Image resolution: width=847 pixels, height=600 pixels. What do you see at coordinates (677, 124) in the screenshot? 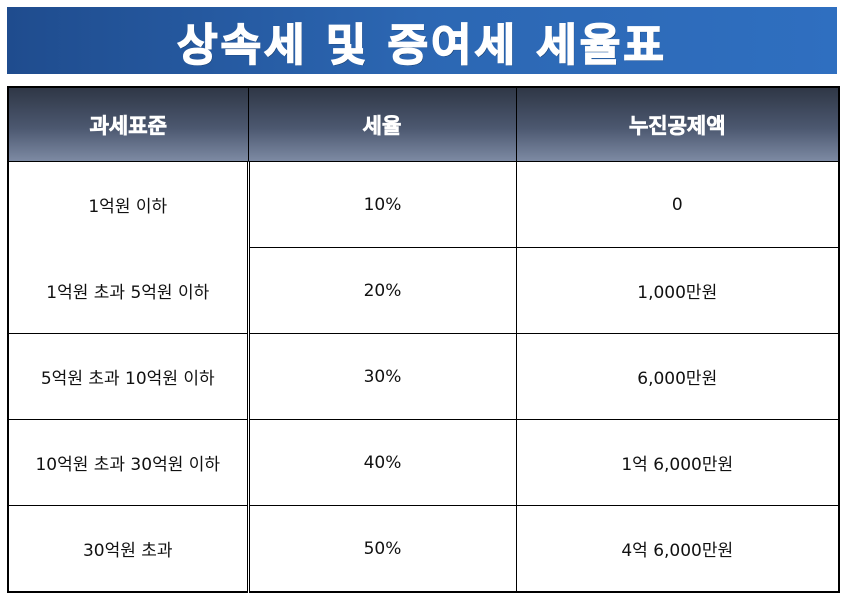
I see `header-progressive-deduction: 누진공제액` at bounding box center [677, 124].